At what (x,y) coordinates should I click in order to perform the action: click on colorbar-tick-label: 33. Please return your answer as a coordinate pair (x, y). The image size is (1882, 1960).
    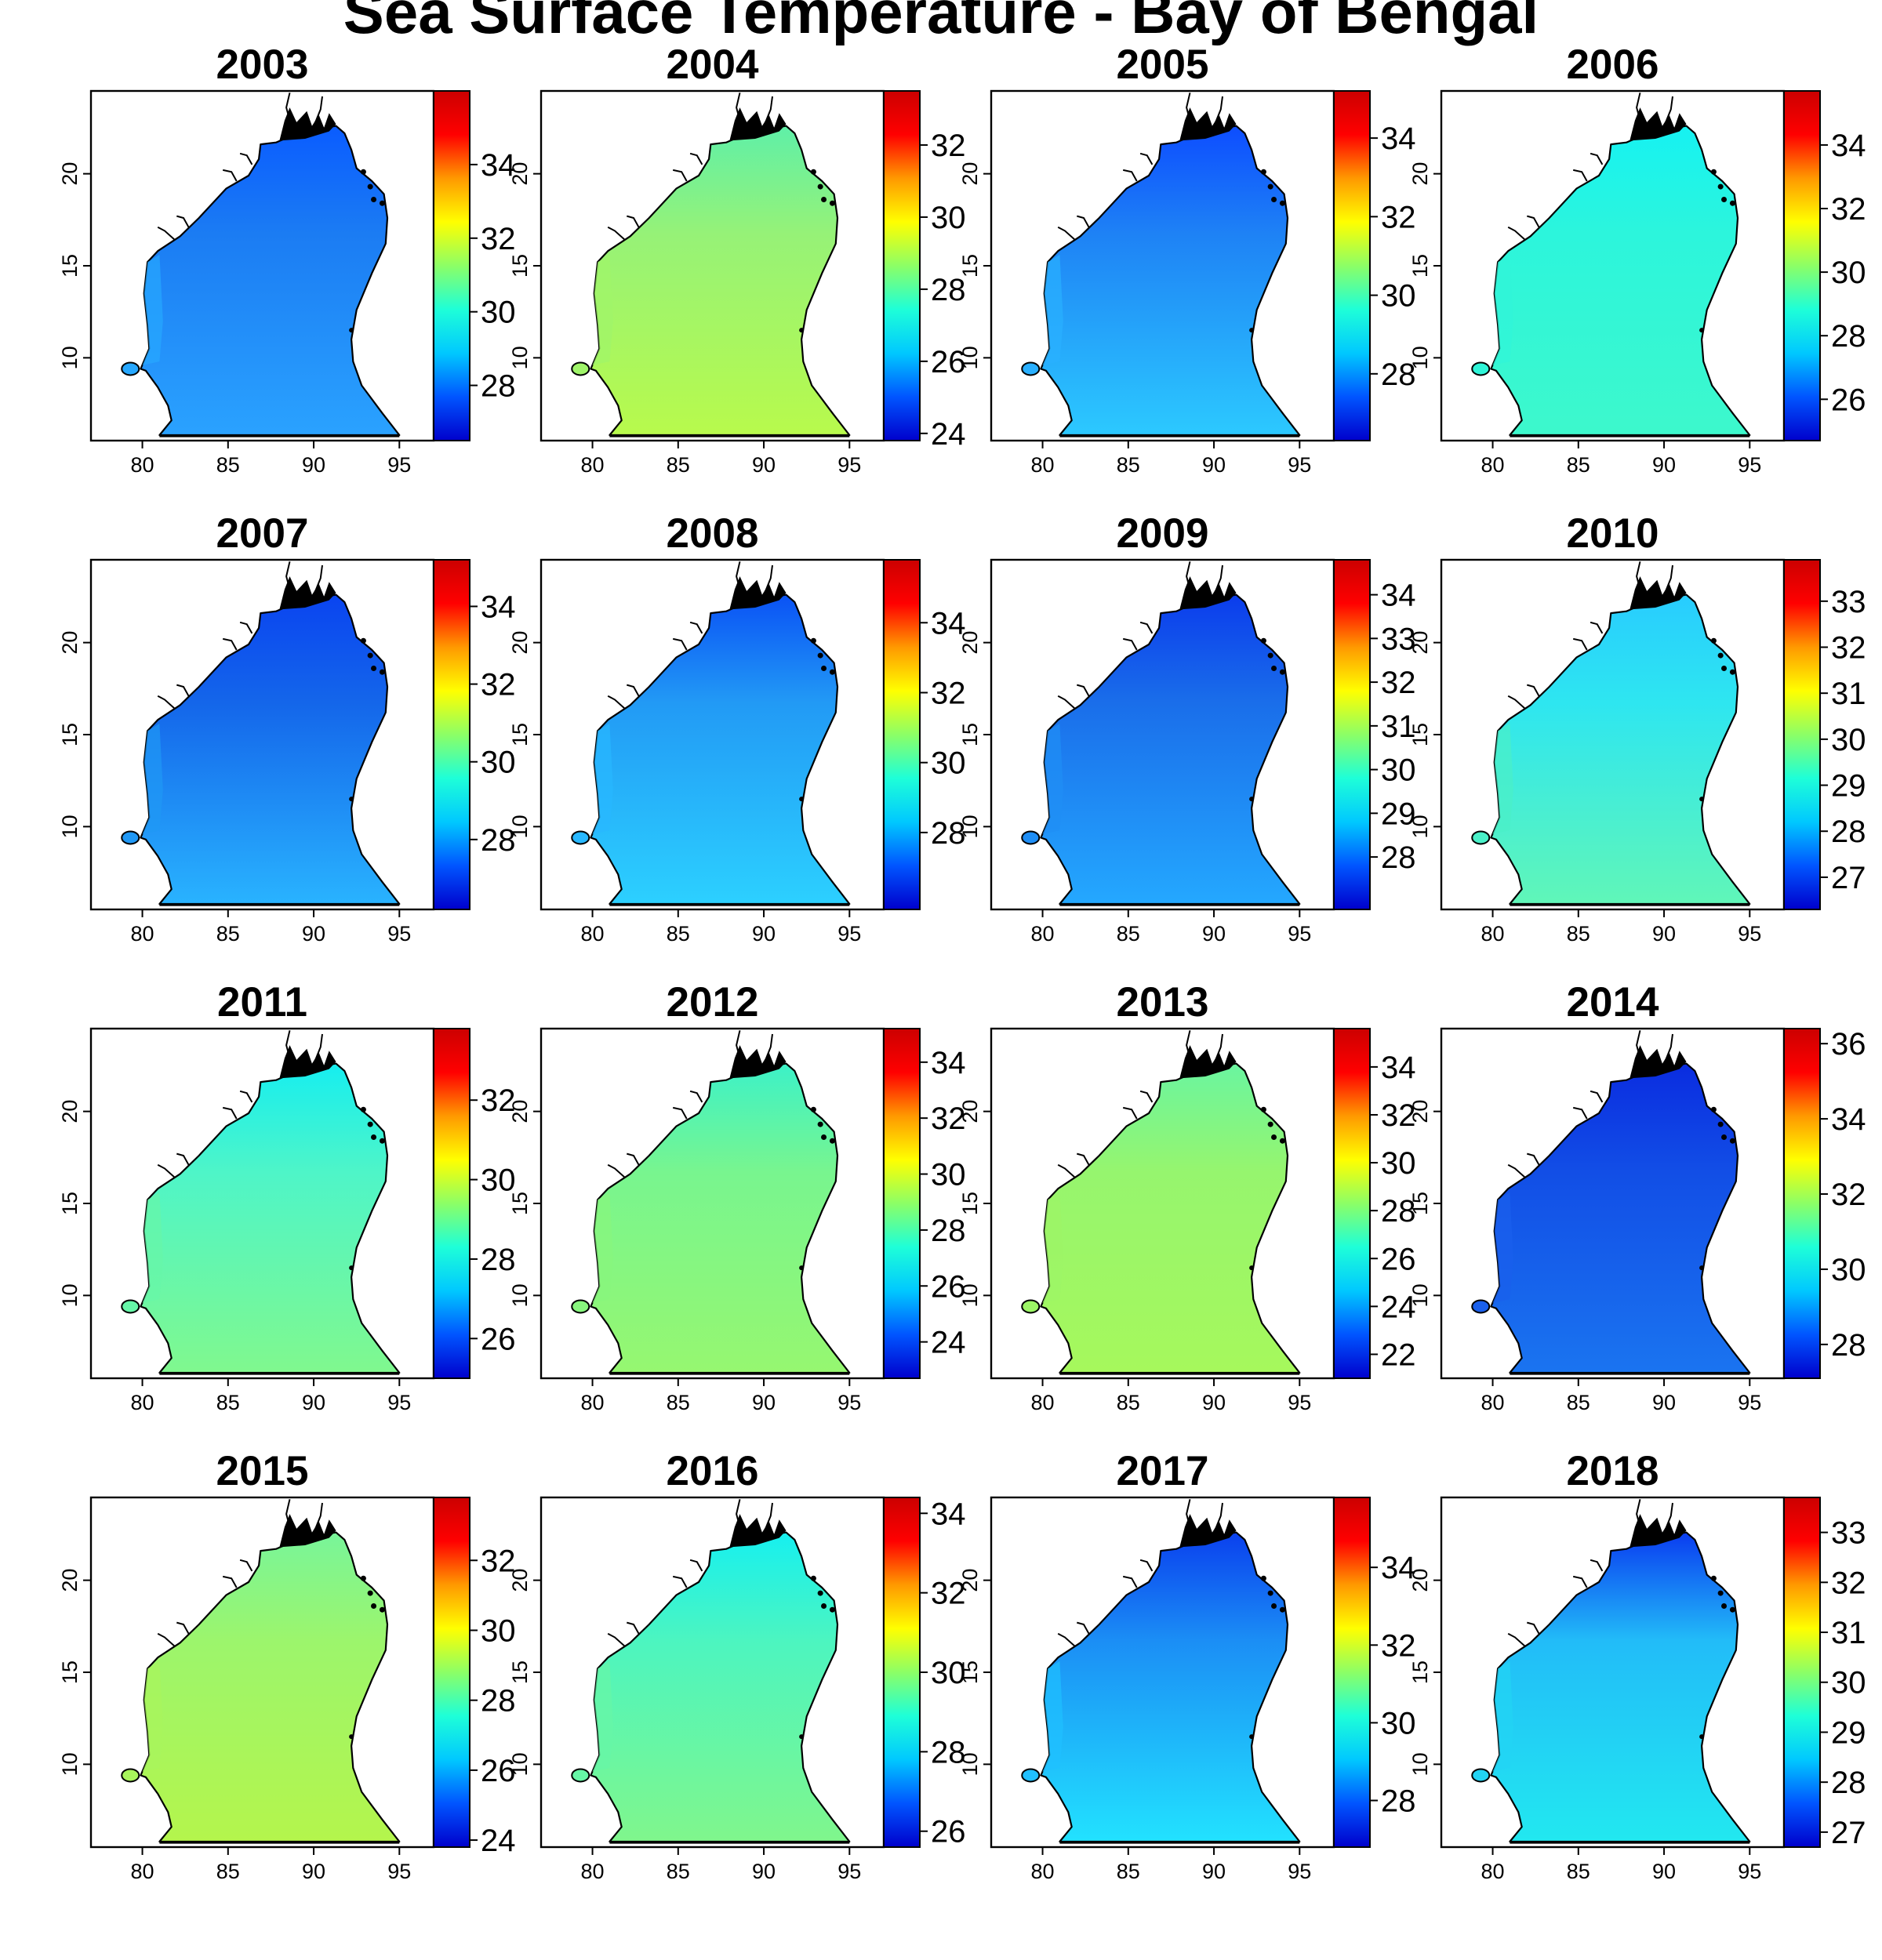
    Looking at the image, I should click on (1848, 602).